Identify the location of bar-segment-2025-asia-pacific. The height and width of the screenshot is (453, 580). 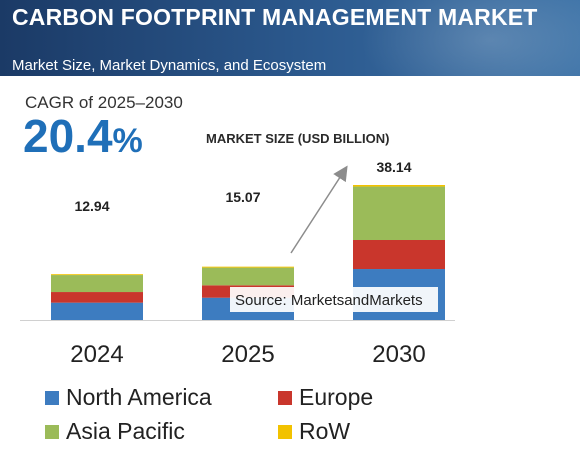
(248, 276).